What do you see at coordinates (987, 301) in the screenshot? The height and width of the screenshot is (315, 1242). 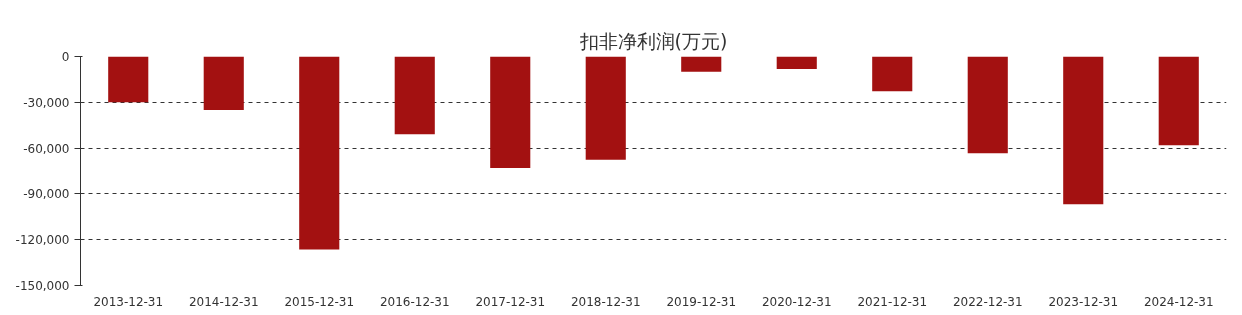 I see `x-tick-label: 2022-12-31` at bounding box center [987, 301].